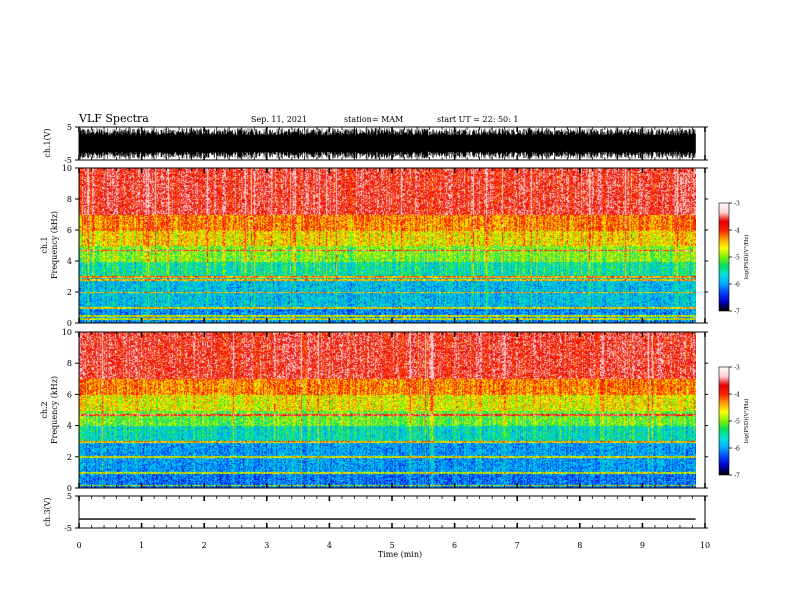  What do you see at coordinates (54, 245) in the screenshot?
I see `ch1-spec-label-freq: Frequency (kHz)` at bounding box center [54, 245].